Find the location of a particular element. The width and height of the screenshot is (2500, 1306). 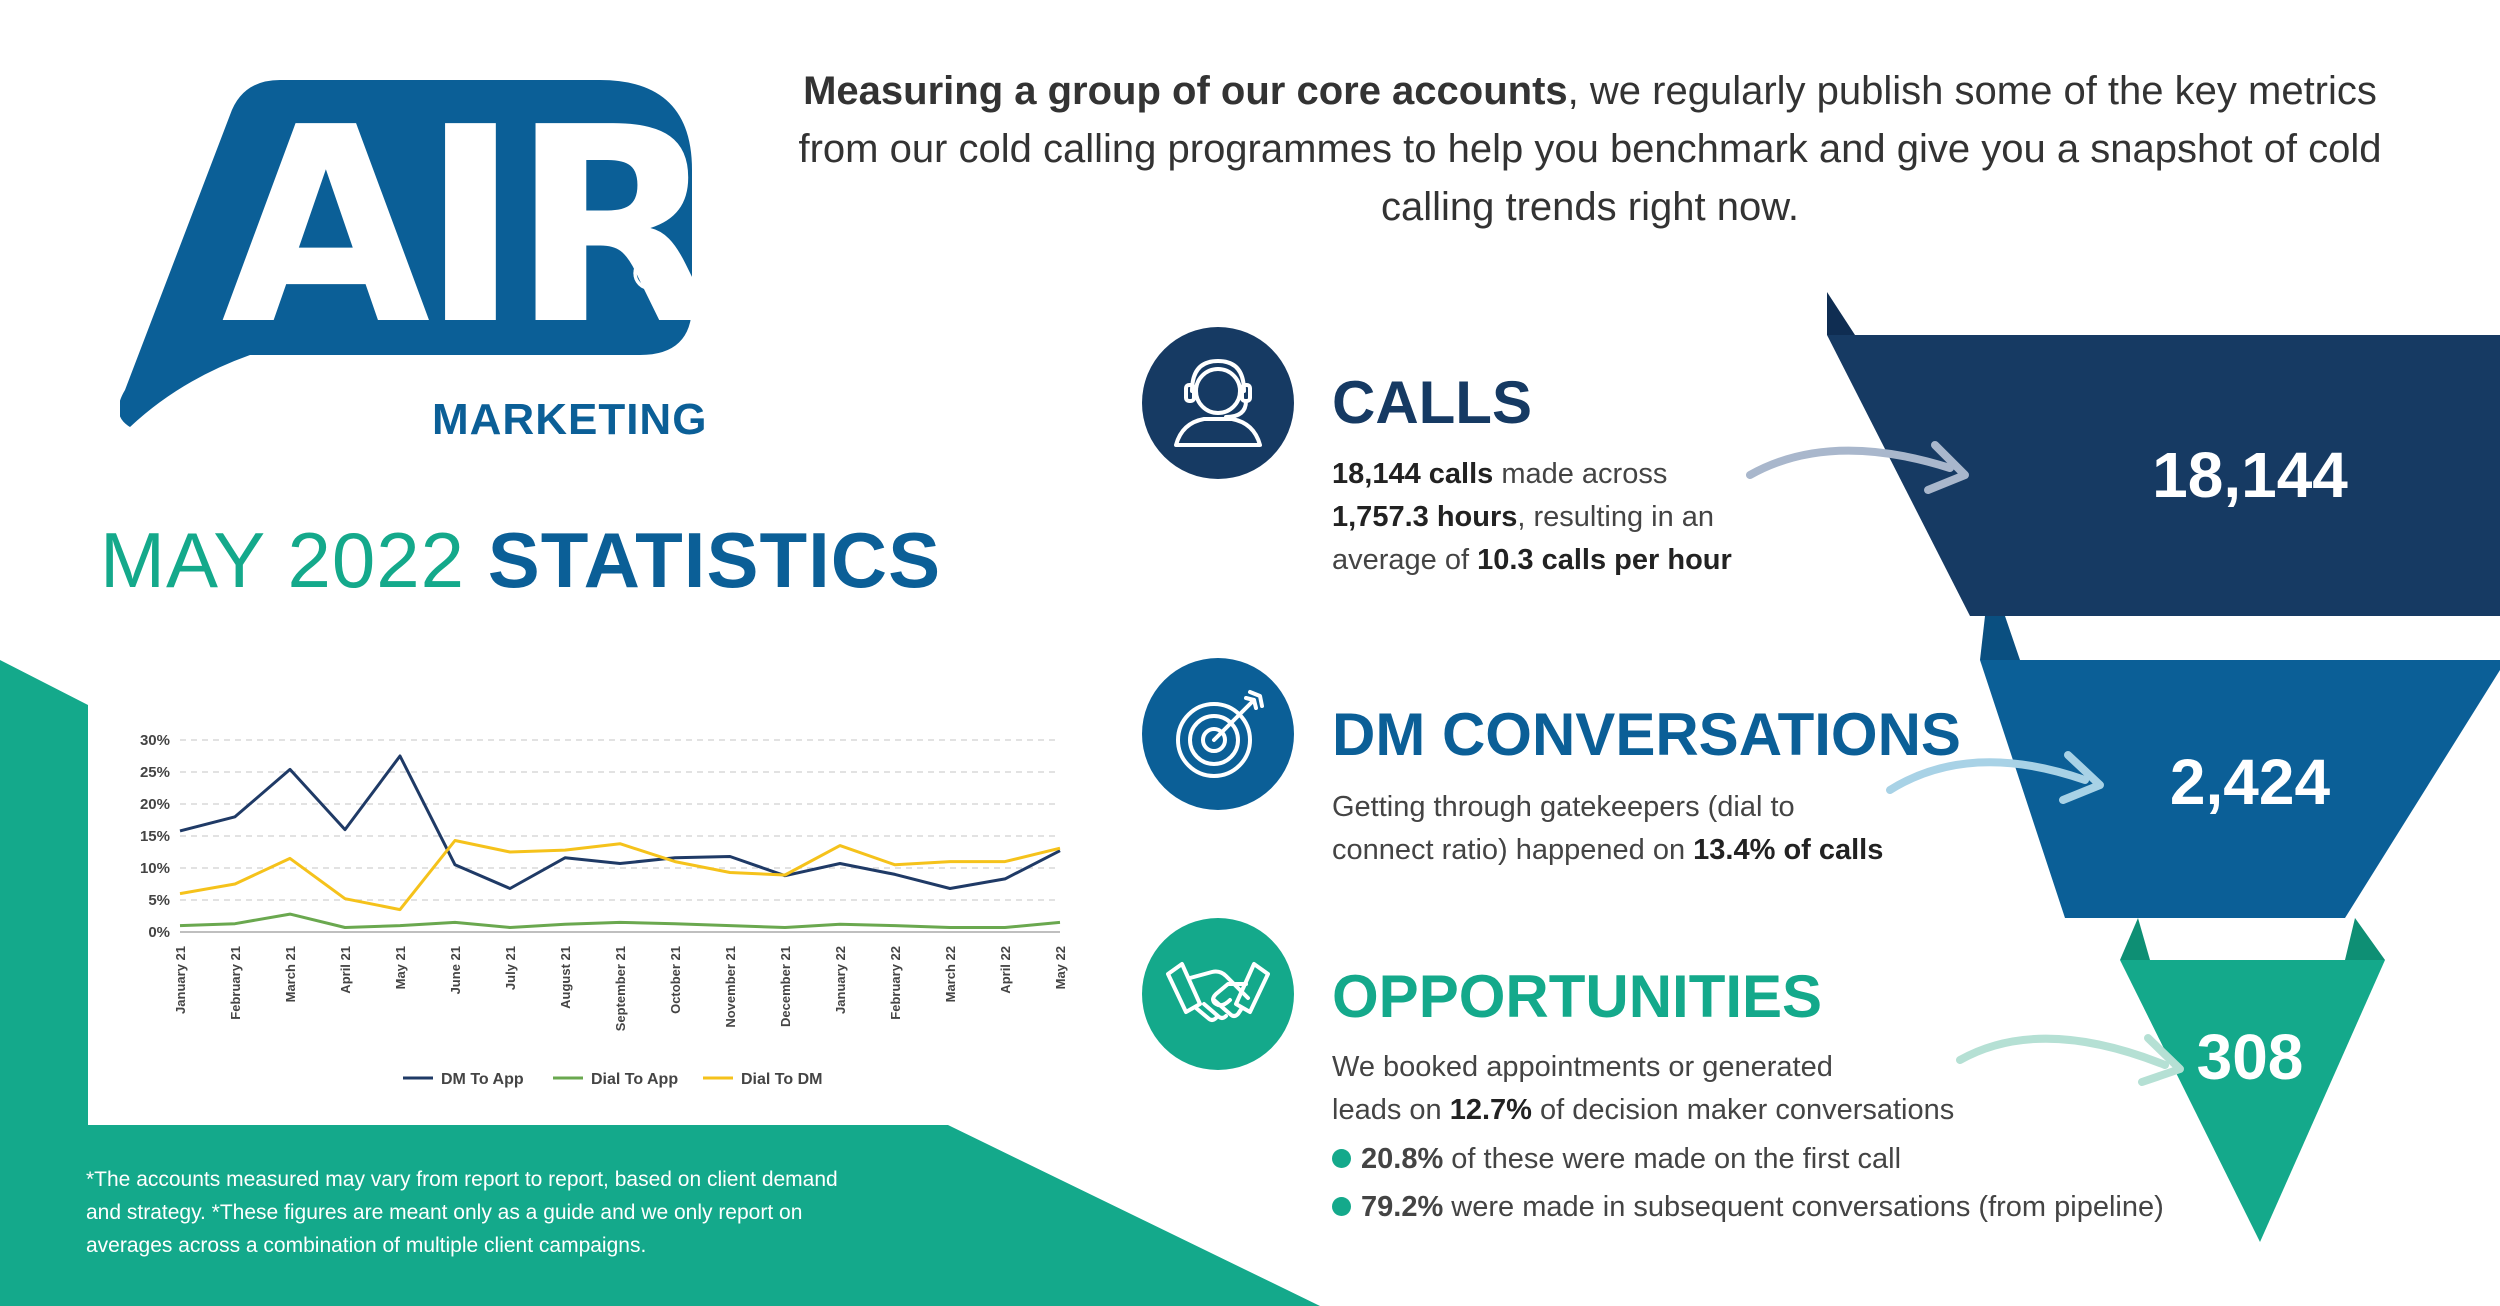

calls-text-3: average of is located at coordinates (1405, 560).